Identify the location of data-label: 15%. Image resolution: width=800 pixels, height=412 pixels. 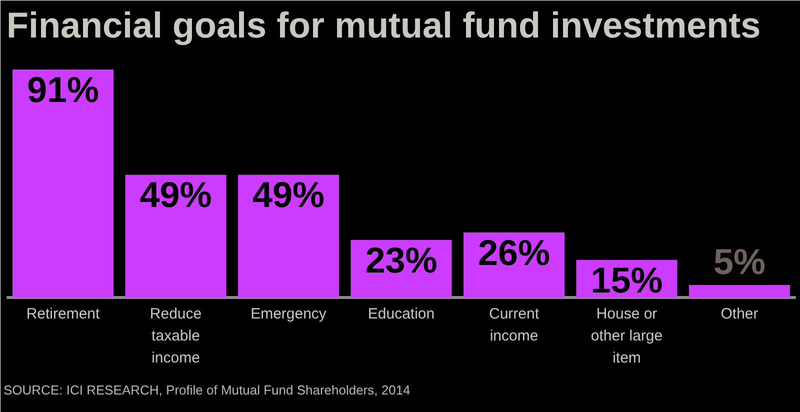
(626, 279).